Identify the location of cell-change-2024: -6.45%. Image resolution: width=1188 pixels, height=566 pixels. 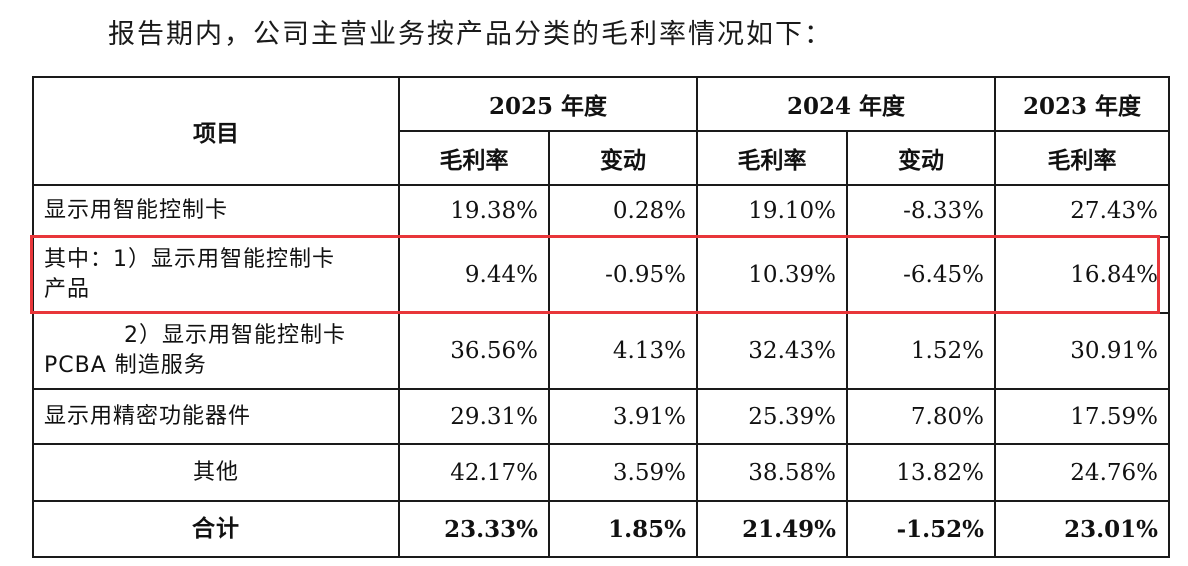
(921, 275).